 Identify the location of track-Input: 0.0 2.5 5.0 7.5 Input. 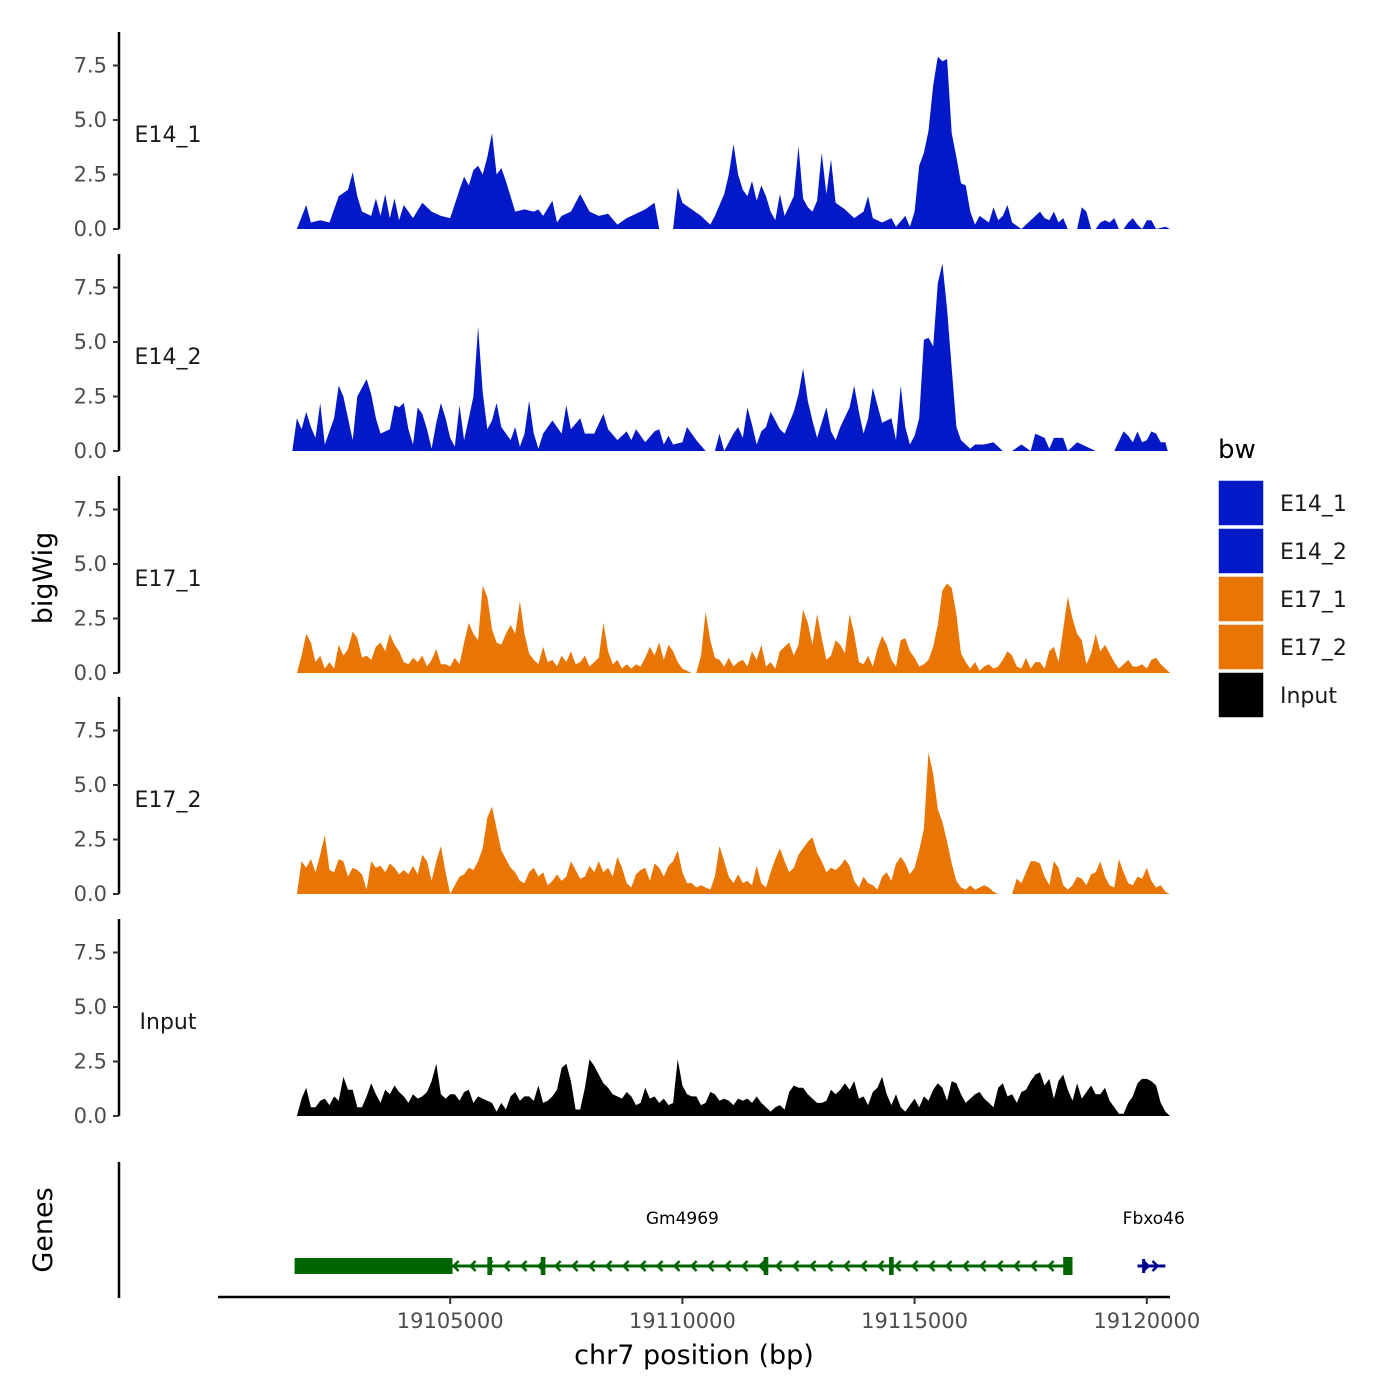
(622, 1023).